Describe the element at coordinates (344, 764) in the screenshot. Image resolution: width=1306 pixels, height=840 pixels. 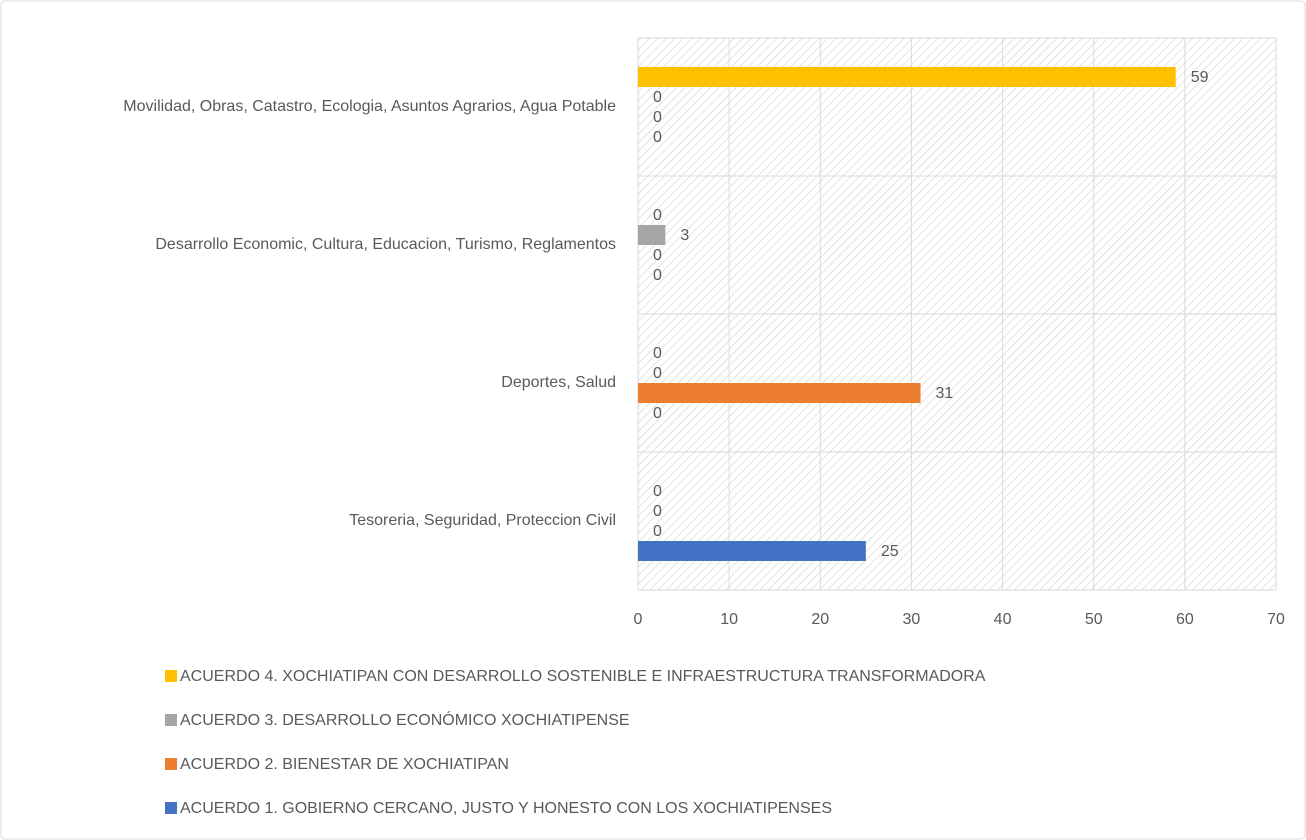
I see `legend-label: ACUERDO 2. BIENESTAR DE XOCHIATIPAN` at that location.